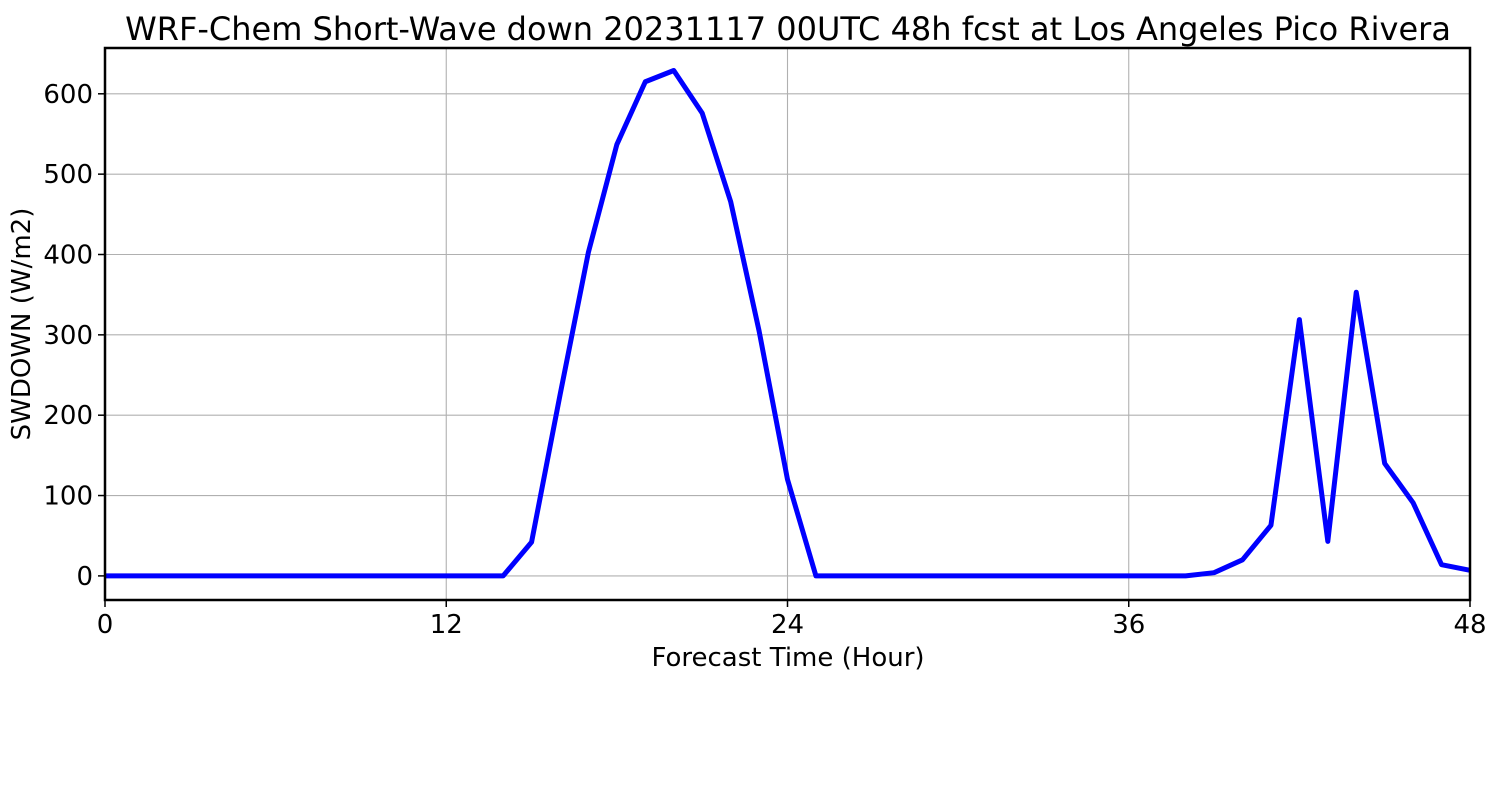  Describe the element at coordinates (68, 416) in the screenshot. I see `y-tick-label: 200` at that location.